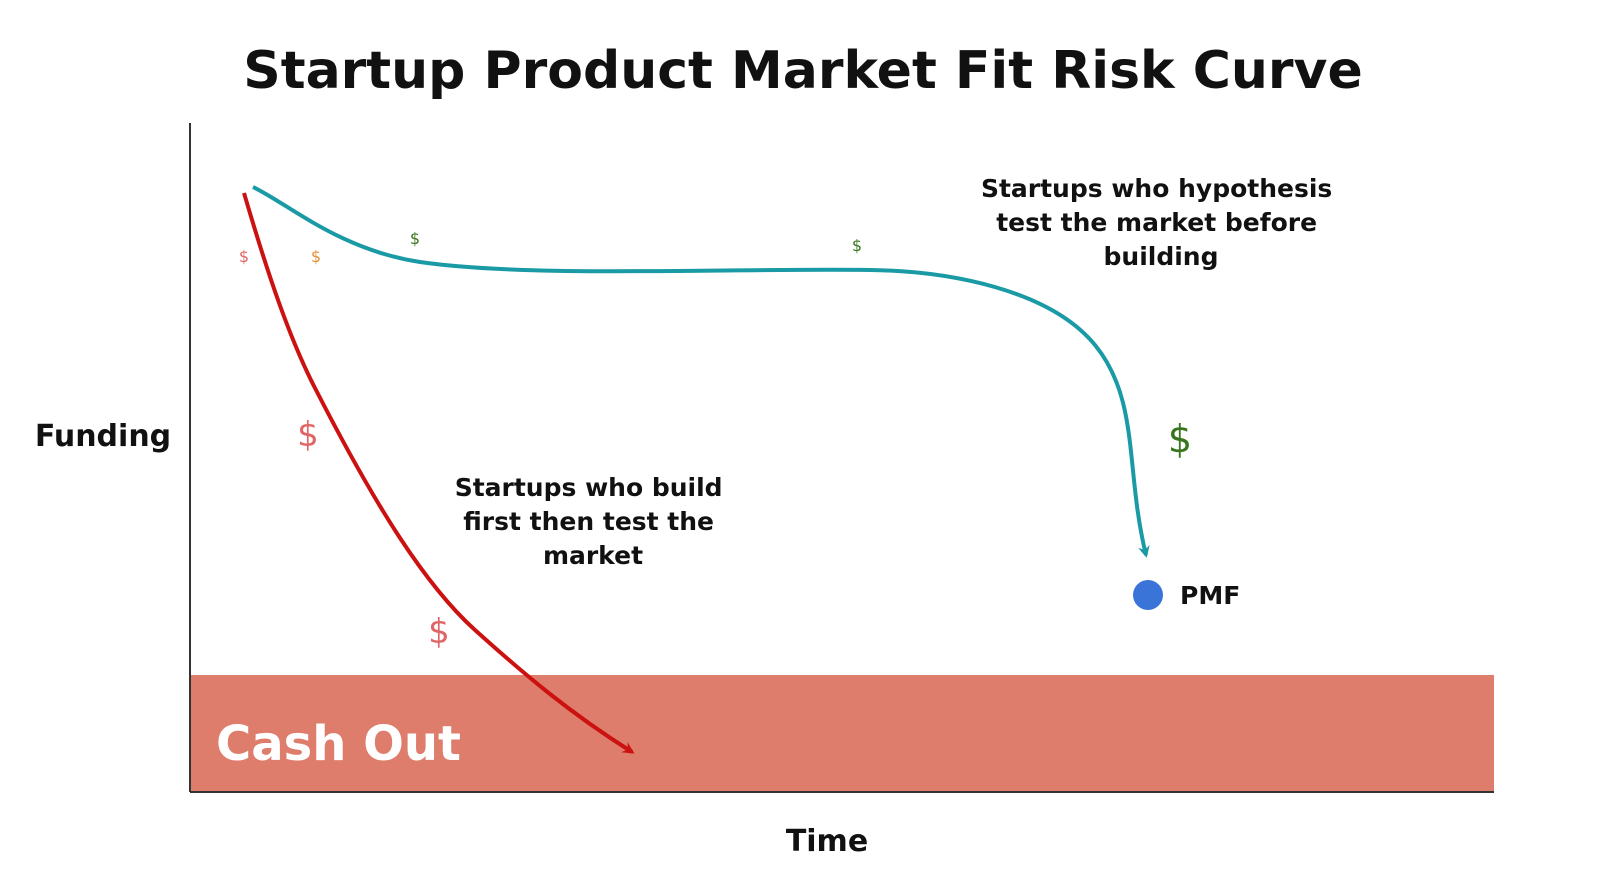 The image size is (1606, 892). What do you see at coordinates (827, 841) in the screenshot?
I see `x-axis-label: Time` at bounding box center [827, 841].